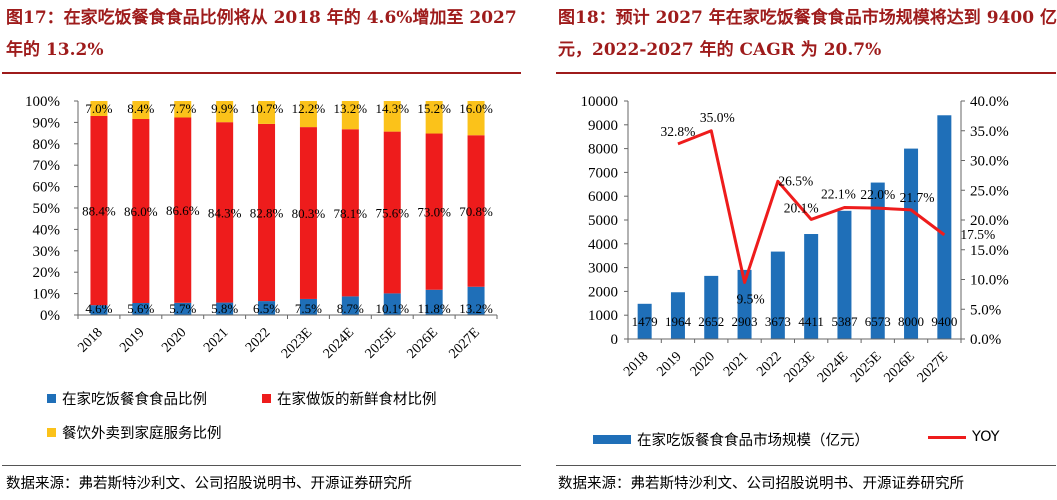  I want to click on y-tick-label: 8000, so click(603, 150).